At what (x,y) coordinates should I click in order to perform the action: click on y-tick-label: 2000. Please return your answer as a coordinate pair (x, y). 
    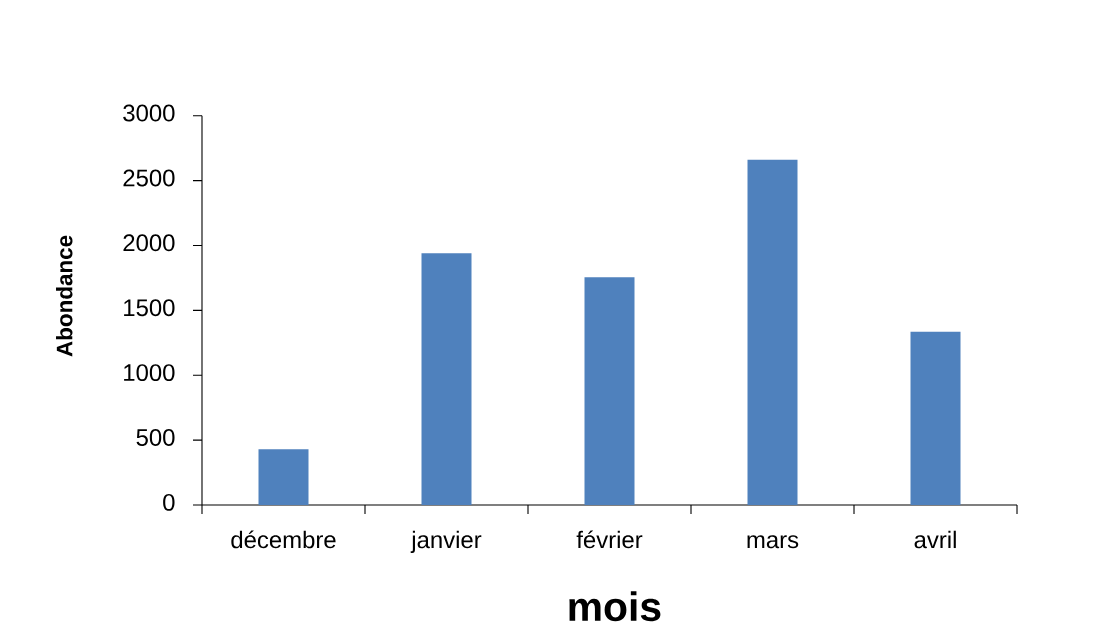
    Looking at the image, I should click on (149, 243).